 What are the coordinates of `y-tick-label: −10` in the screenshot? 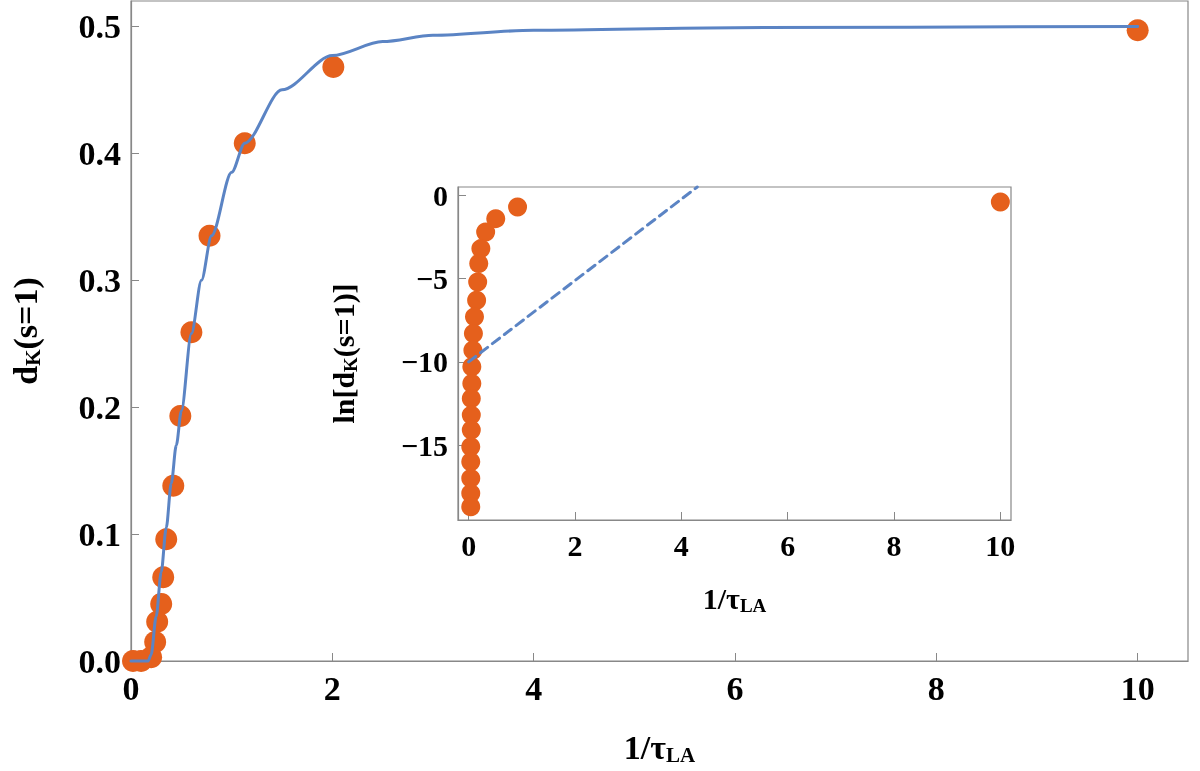 It's located at (424, 362).